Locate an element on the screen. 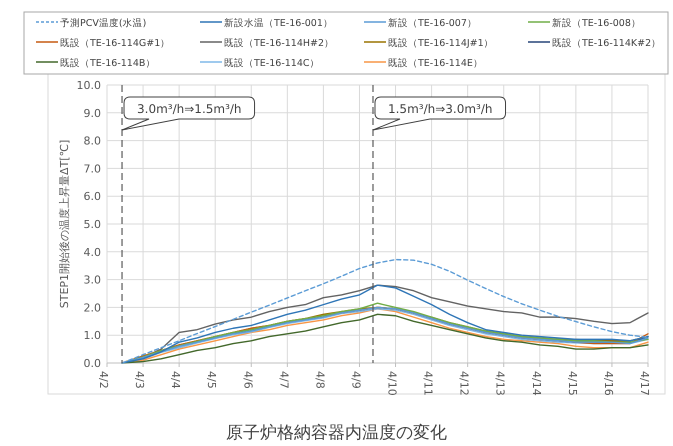  y-axis-title: STEP1開始後の温度上昇量ΔT[℃] is located at coordinates (64, 224).